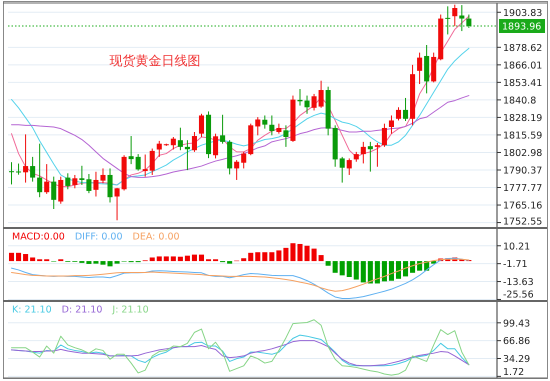 The image size is (550, 381). What do you see at coordinates (82, 310) in the screenshot?
I see `text: D: 21.10` at bounding box center [82, 310].